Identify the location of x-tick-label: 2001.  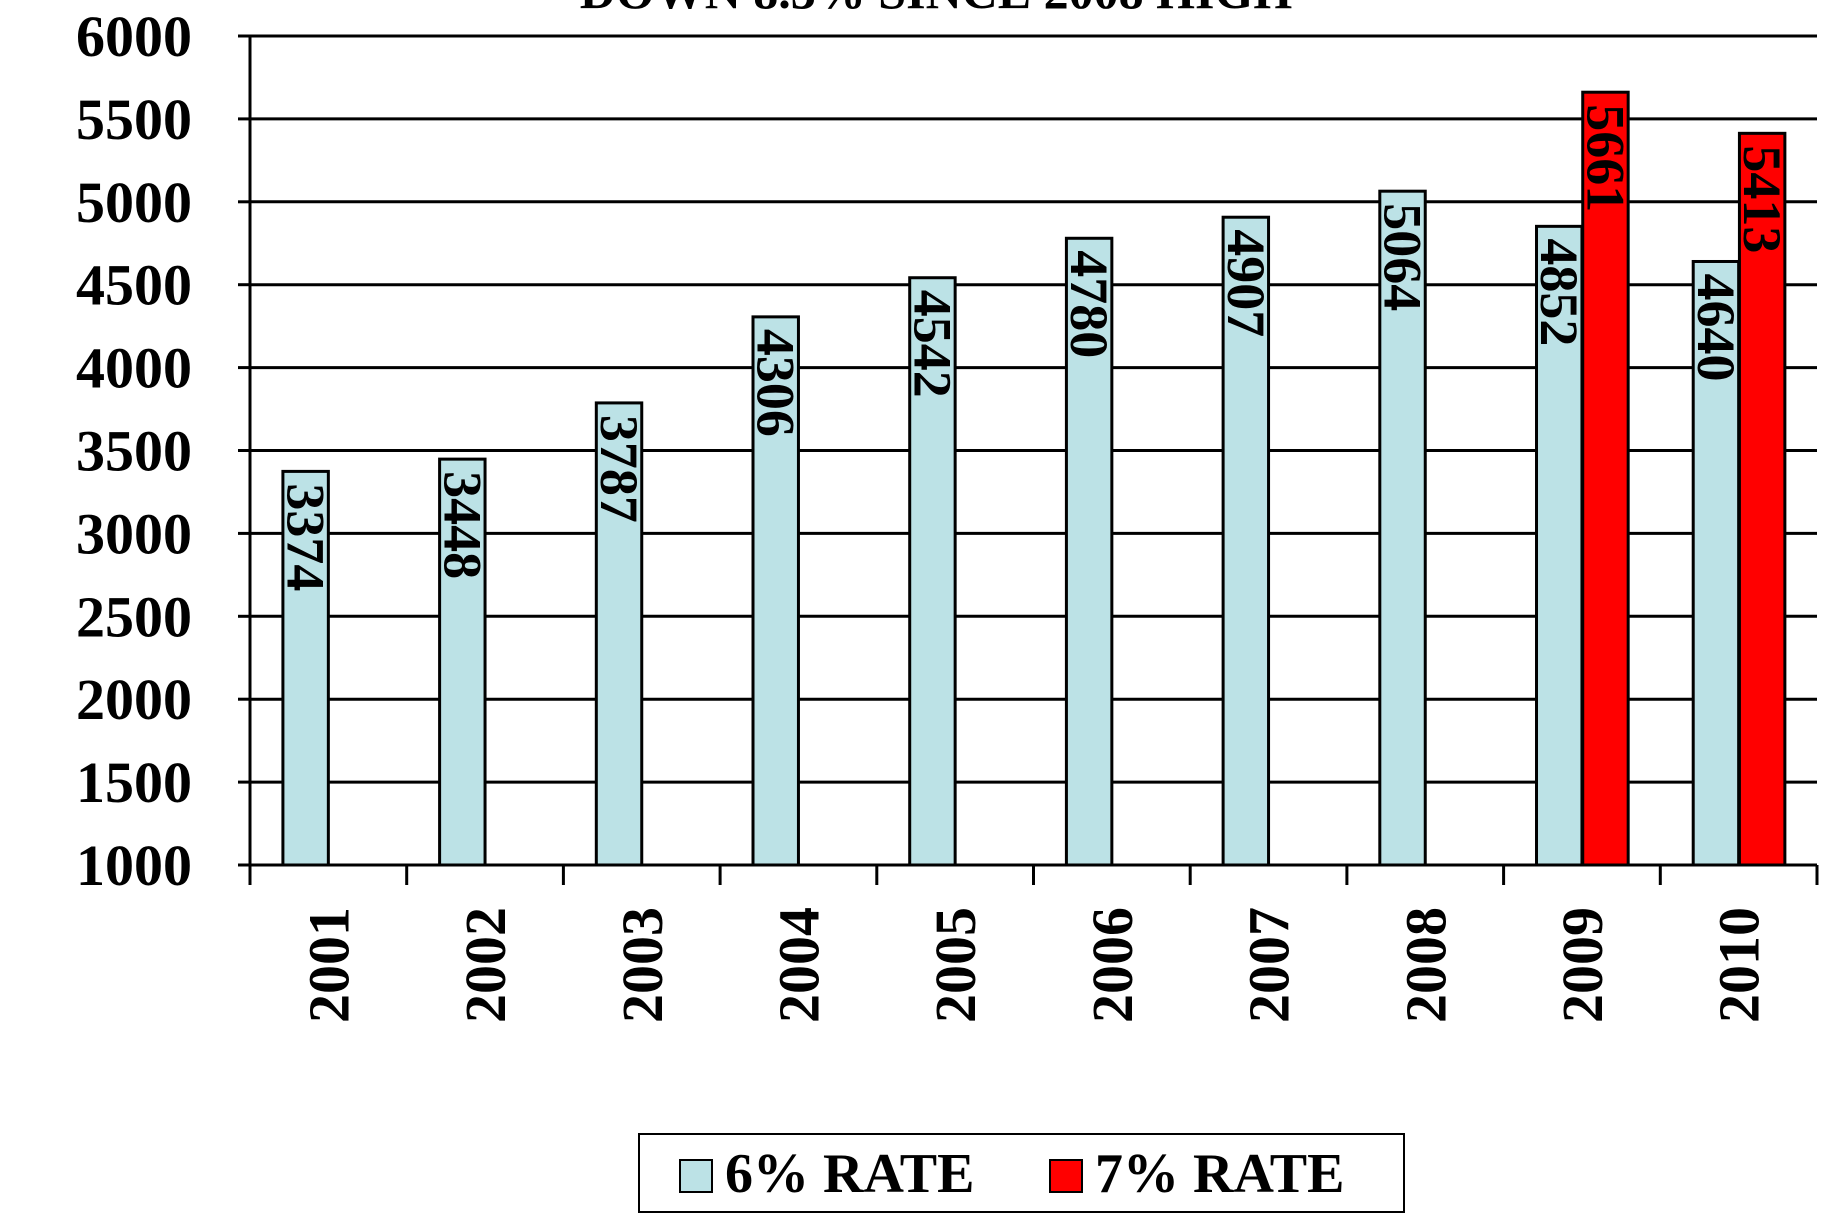
(328, 965).